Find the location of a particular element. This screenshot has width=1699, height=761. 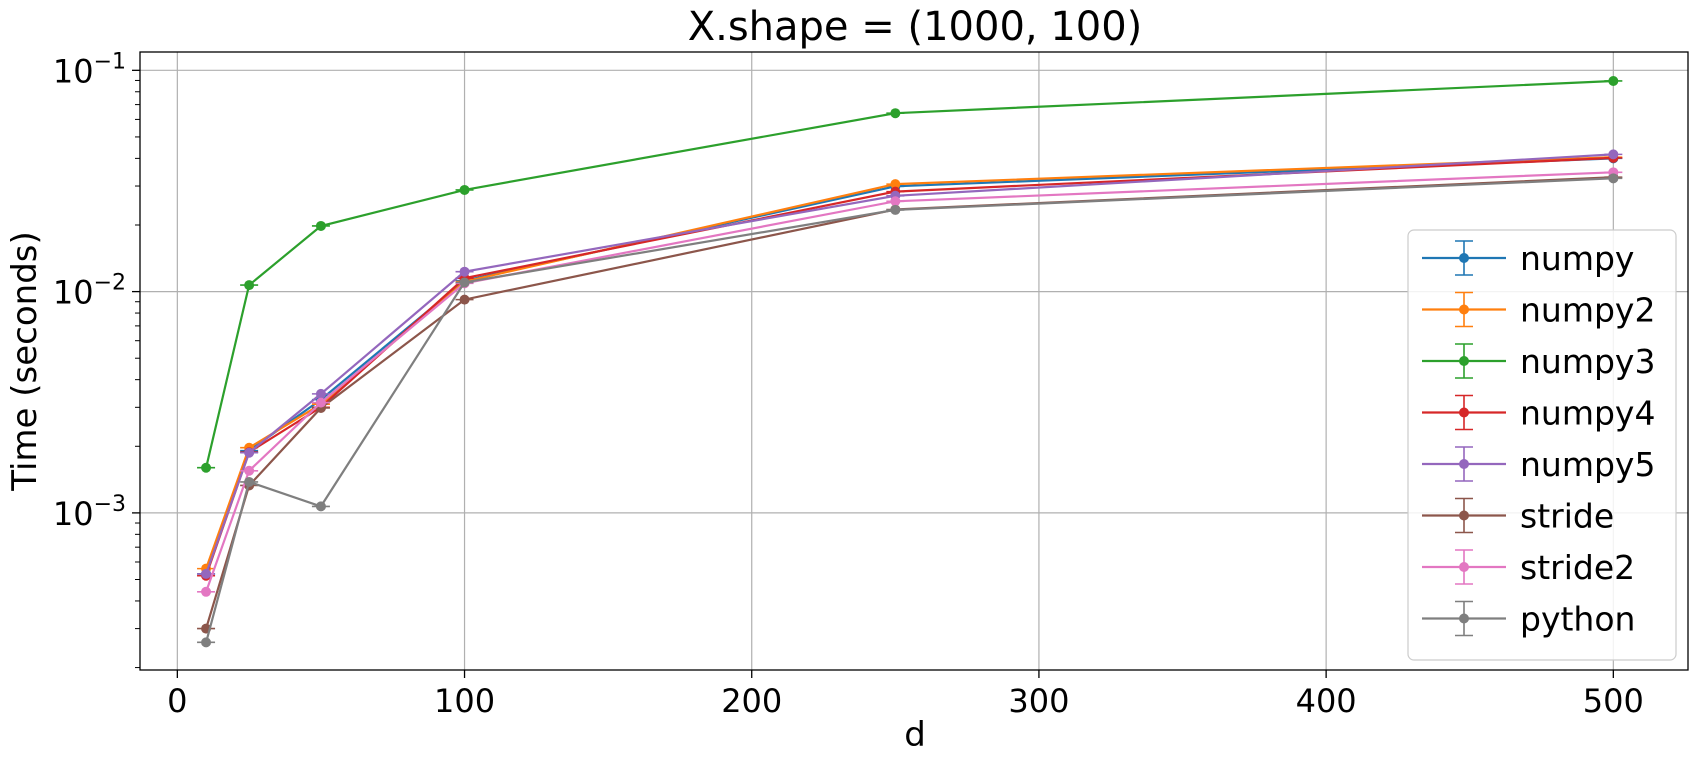

legend-entry-numpy5: numpy5 is located at coordinates (1538, 464).